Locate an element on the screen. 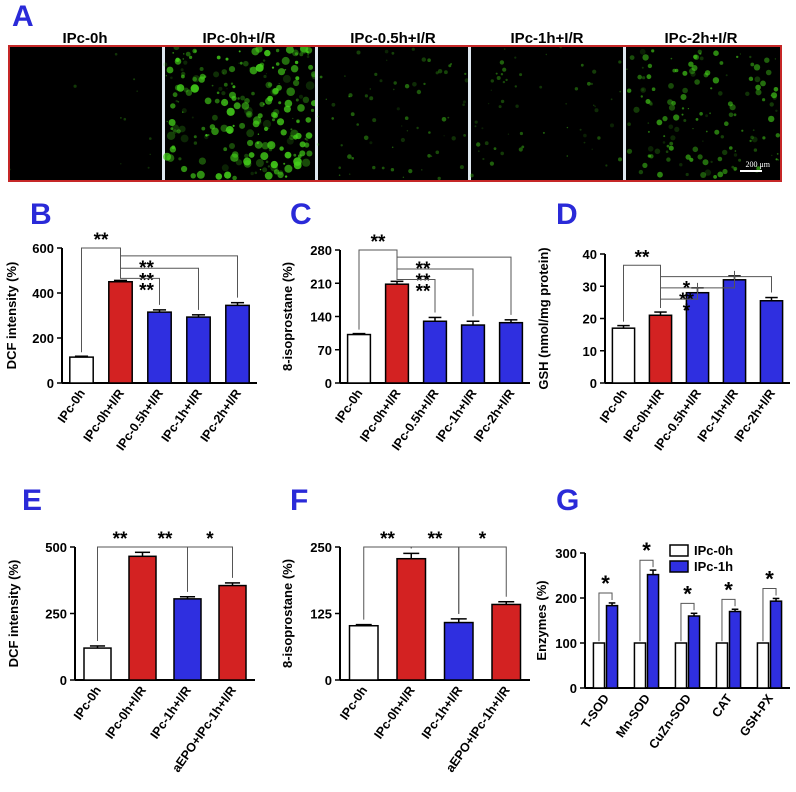 This screenshot has width=796, height=792. x-tick-label: GSH-PX is located at coordinates (756, 715).